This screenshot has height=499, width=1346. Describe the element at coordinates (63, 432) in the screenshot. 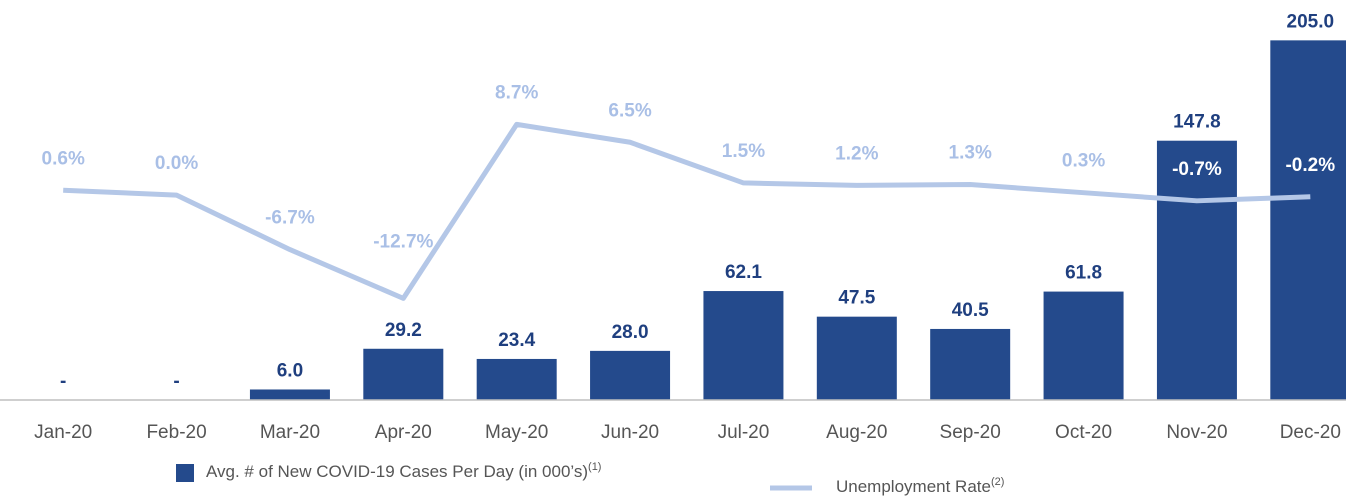

I see `x-tick-label: Jan-20` at that location.